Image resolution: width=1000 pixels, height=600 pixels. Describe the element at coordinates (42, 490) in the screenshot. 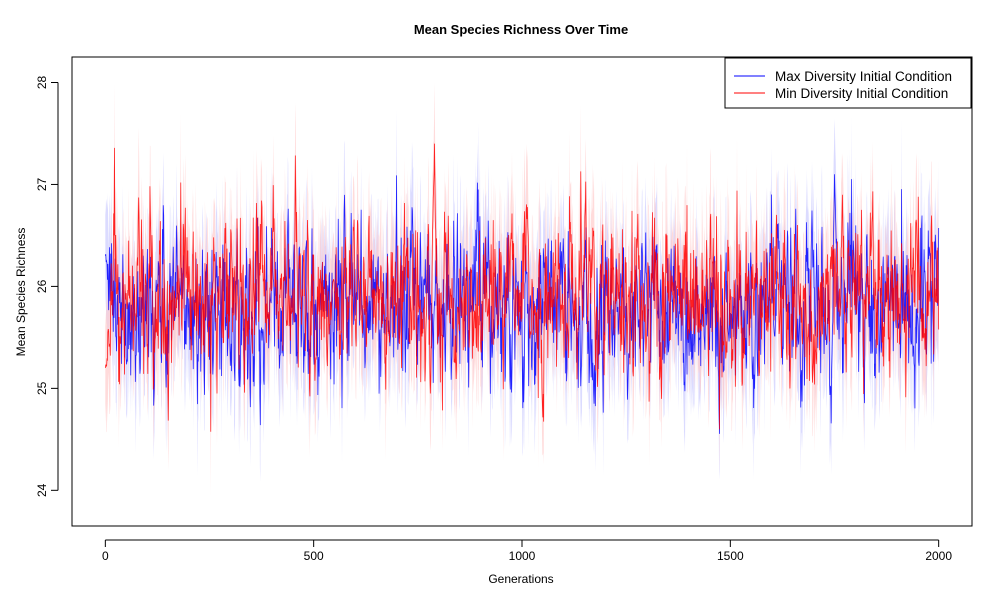

I see `y-tick-label: 24` at that location.